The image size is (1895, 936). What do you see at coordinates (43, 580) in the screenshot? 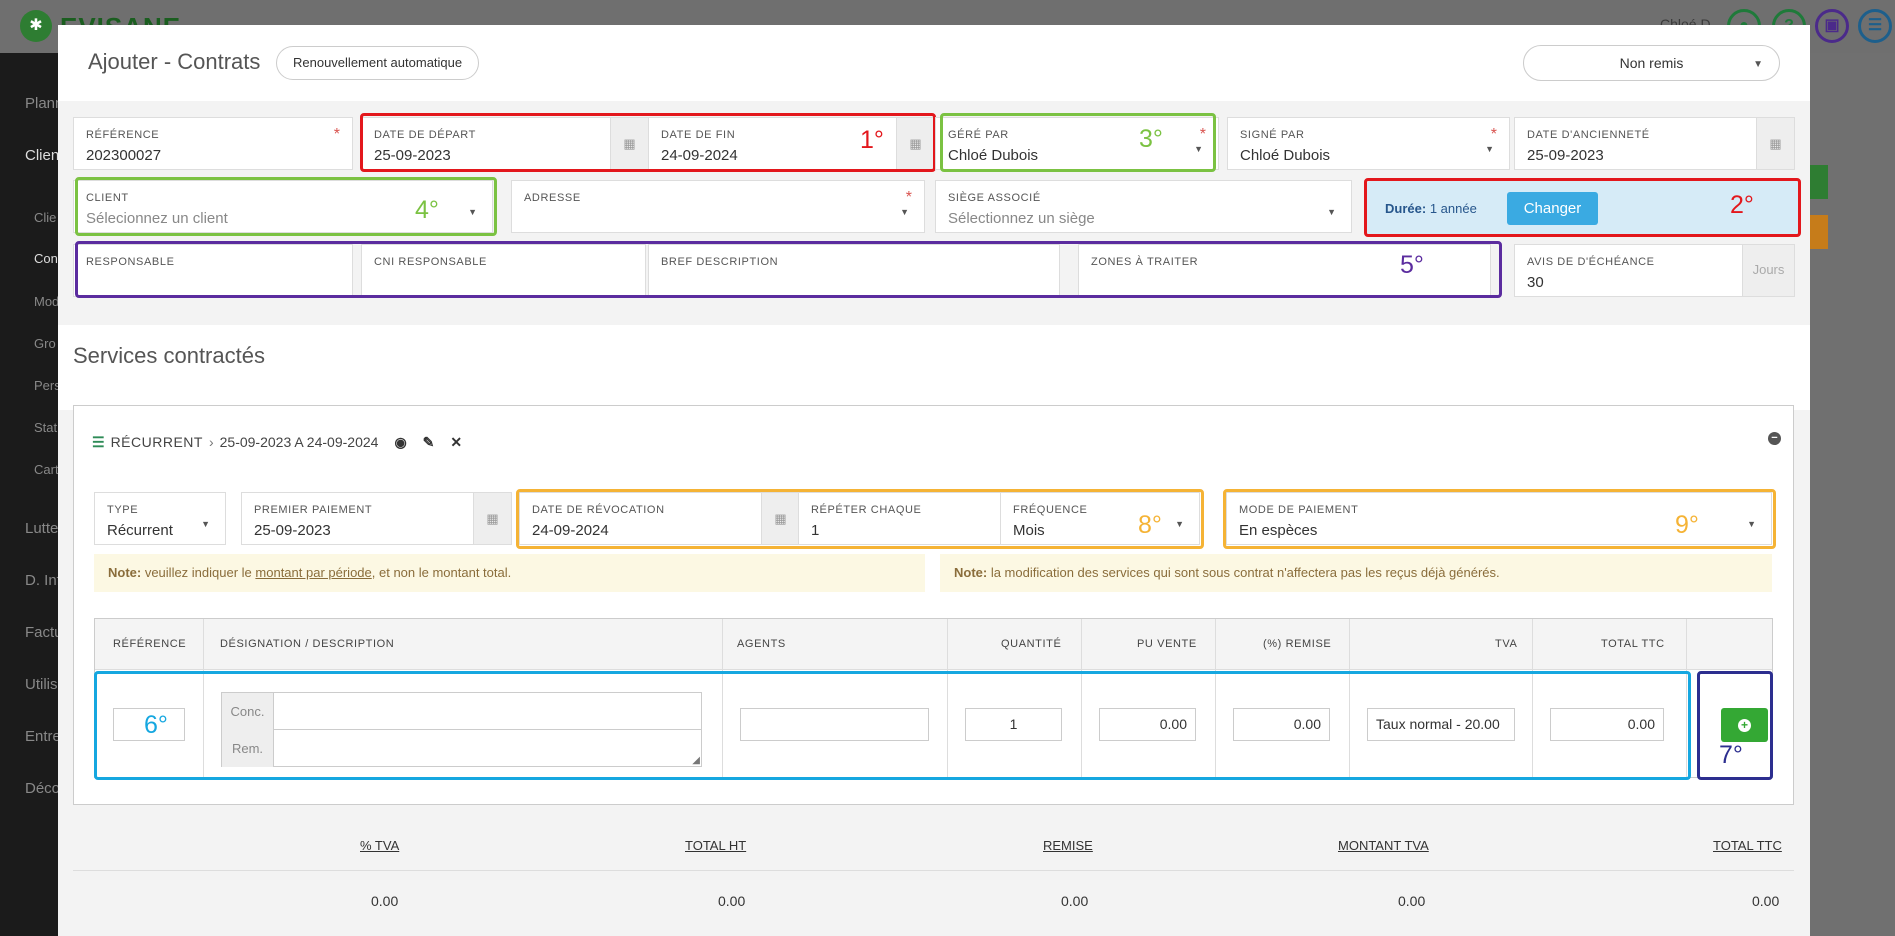
I see `sidebar-item: D. Inf` at bounding box center [43, 580].